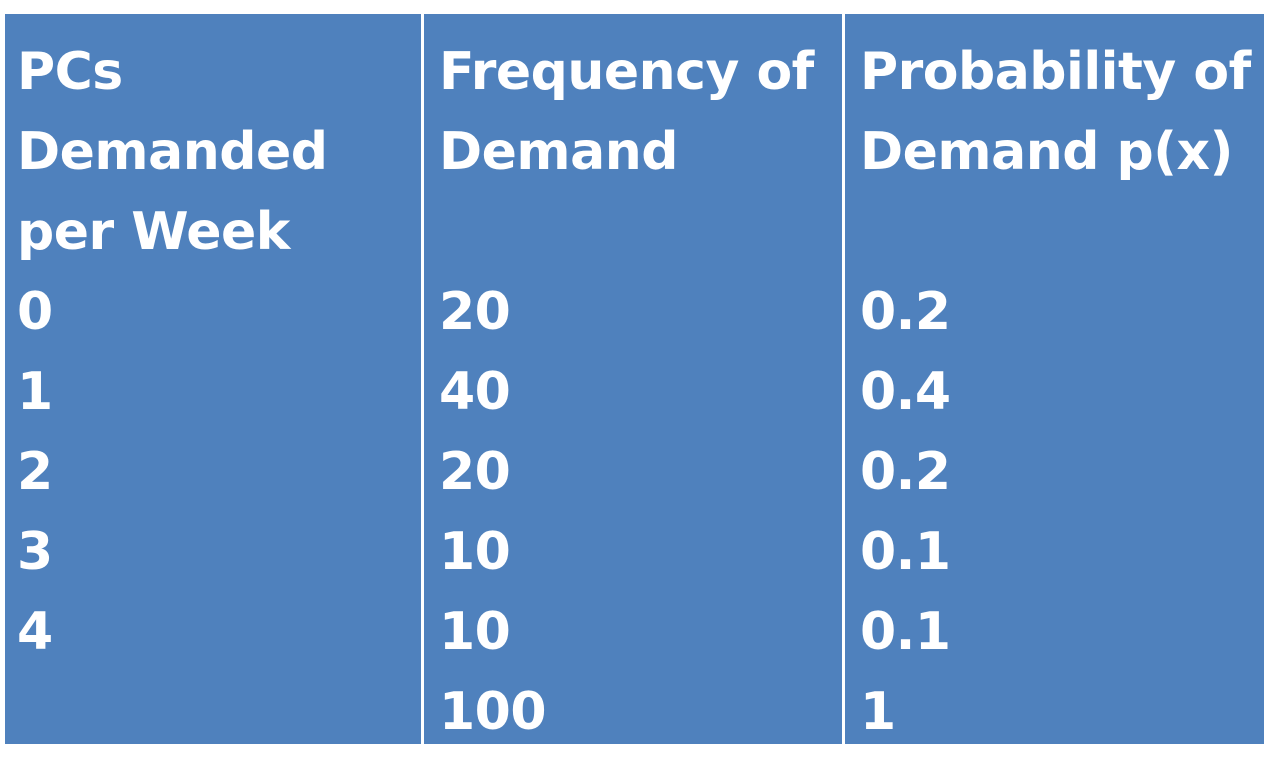 The image size is (1270, 781). I want to click on table-cell: 0.4, so click(905, 392).